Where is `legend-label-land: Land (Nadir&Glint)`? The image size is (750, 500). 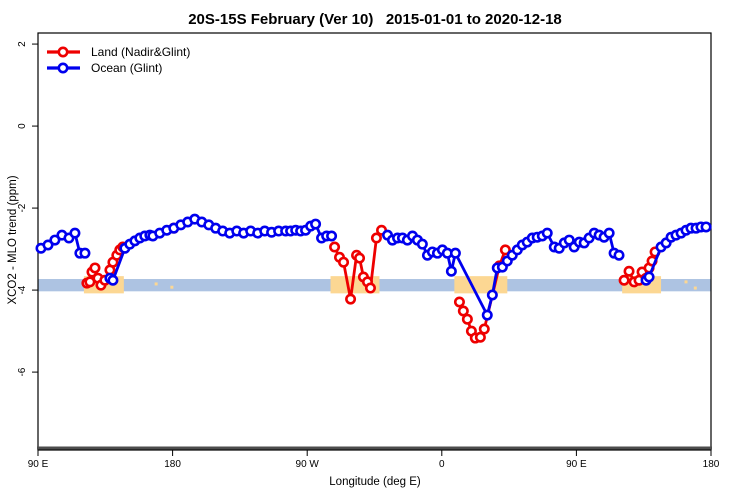
legend-label-land: Land (Nadir&Glint) is located at coordinates (141, 52).